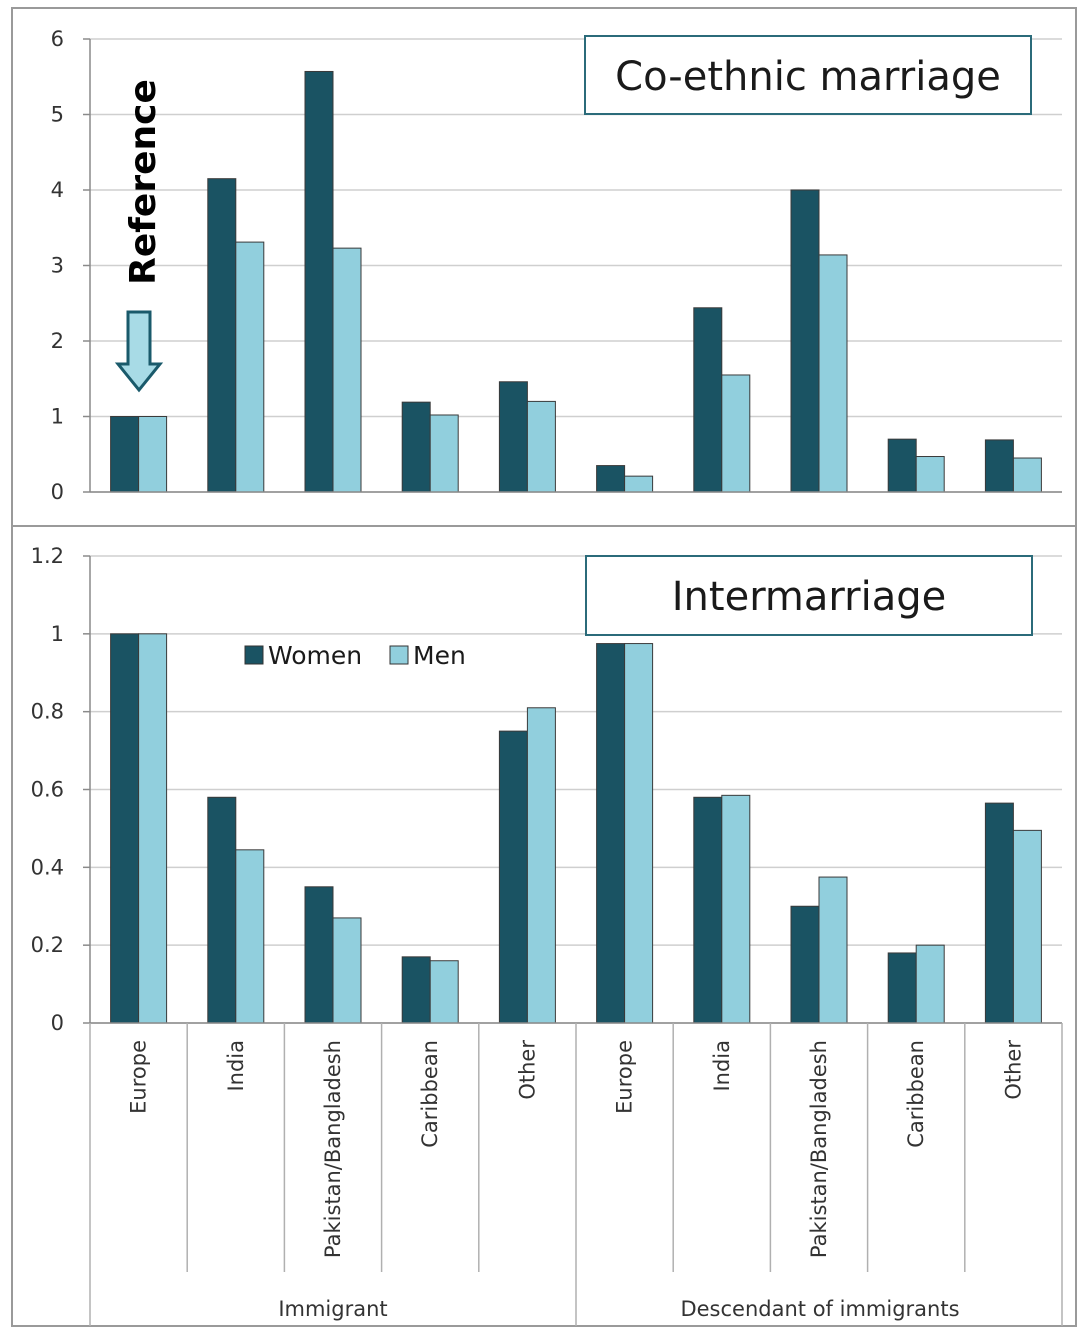 This screenshot has width=1080, height=1332. I want to click on legend: Women Men, so click(355, 655).